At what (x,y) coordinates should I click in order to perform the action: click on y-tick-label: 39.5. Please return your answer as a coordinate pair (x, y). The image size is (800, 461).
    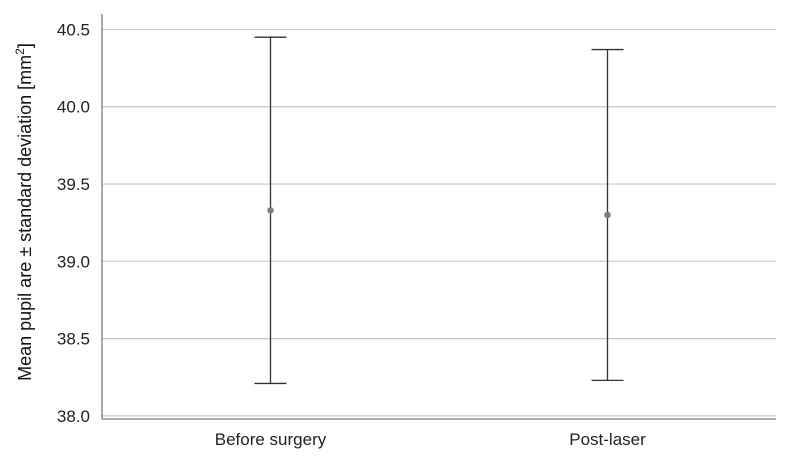
    Looking at the image, I should click on (73, 184).